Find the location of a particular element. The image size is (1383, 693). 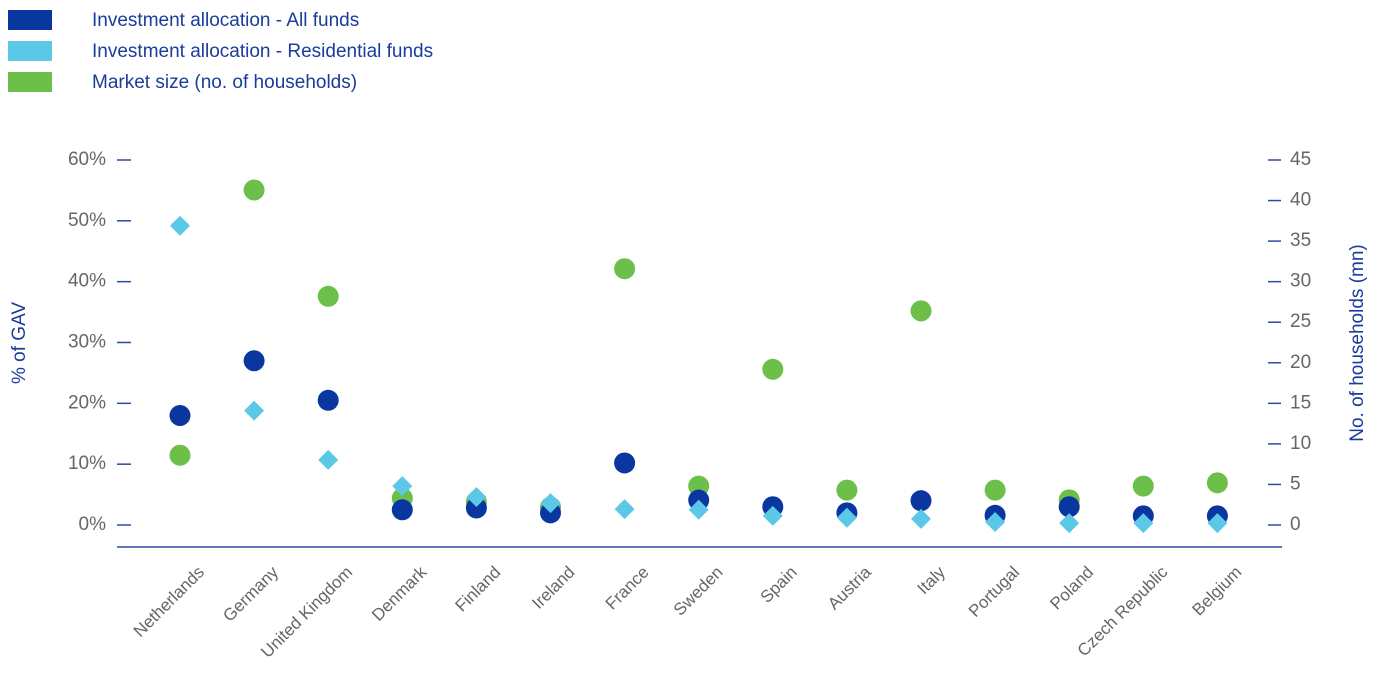

x-tick-label: Spain is located at coordinates (779, 585).